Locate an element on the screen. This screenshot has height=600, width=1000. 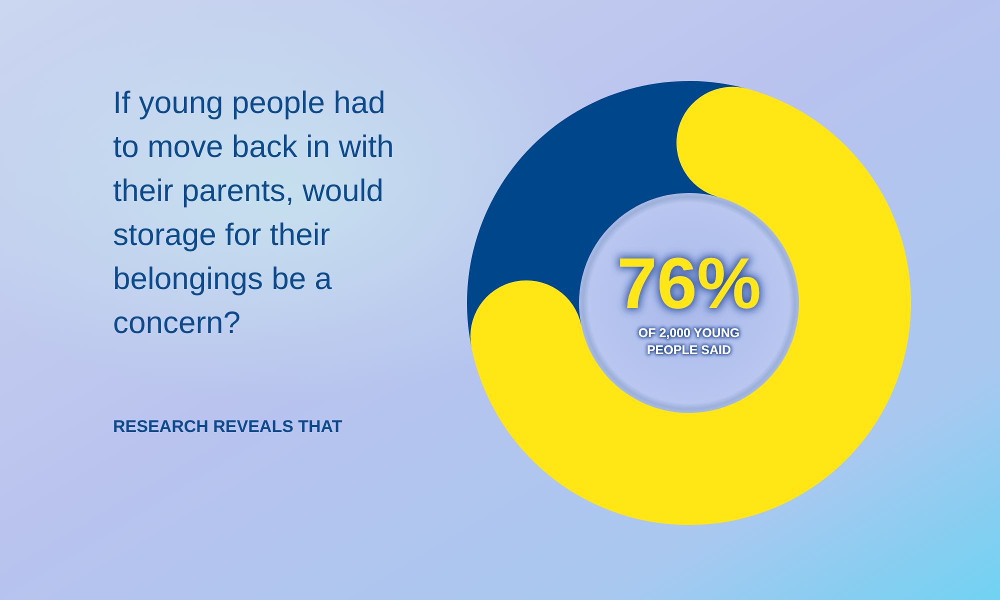
text: 76% is located at coordinates (689, 284).